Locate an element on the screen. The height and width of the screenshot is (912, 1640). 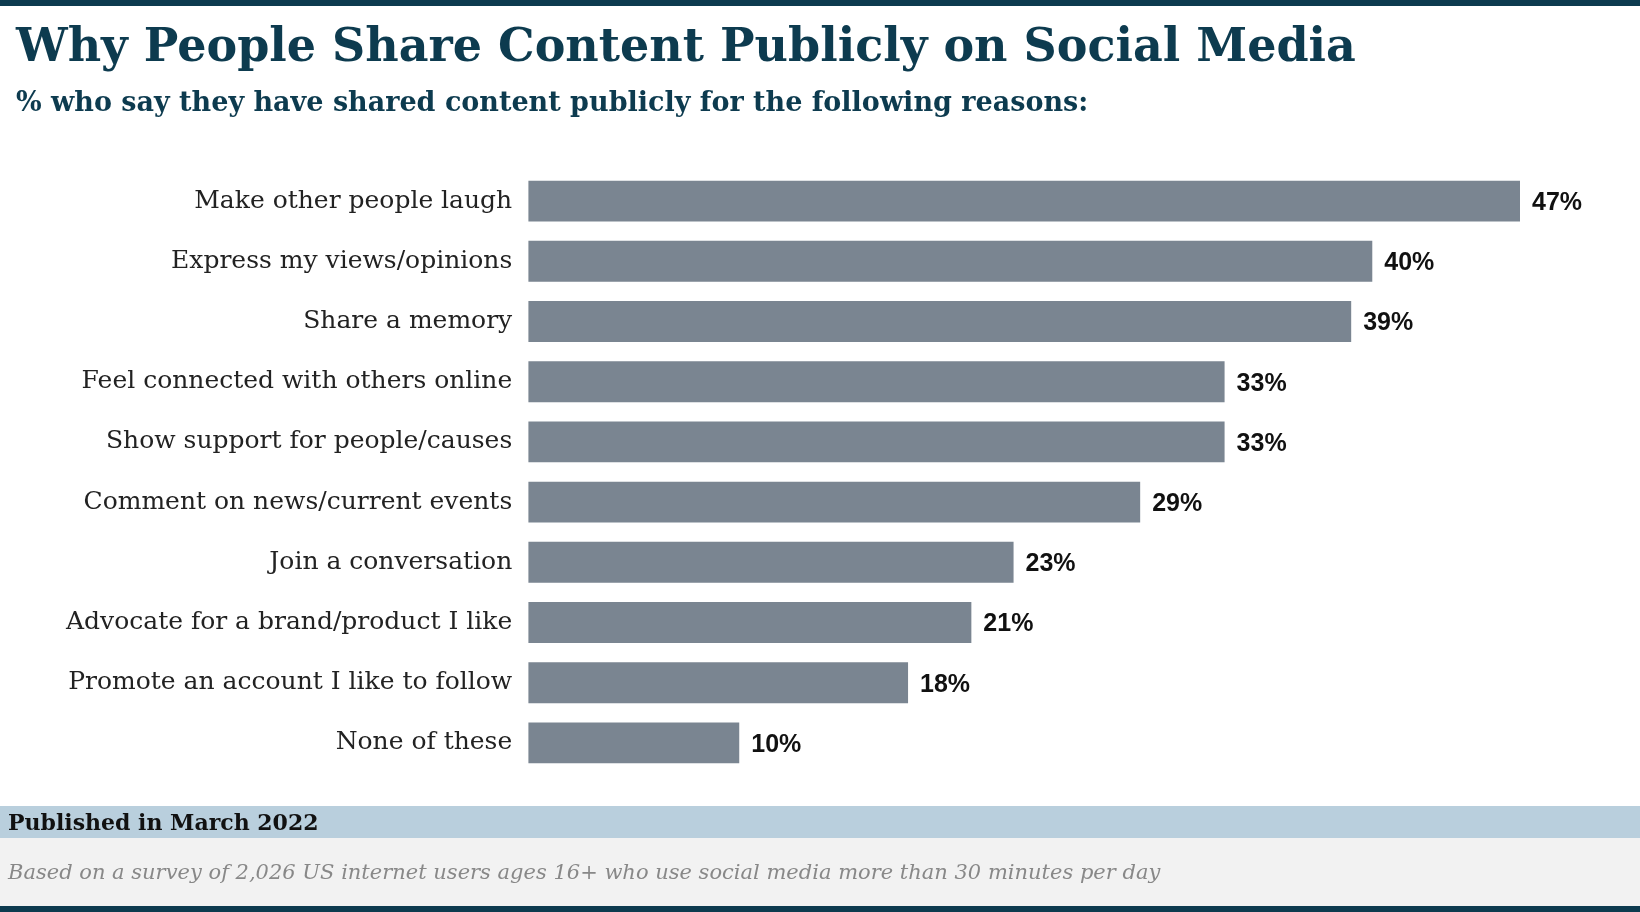
y-tick-label: Express my views/opinions is located at coordinates (342, 259).